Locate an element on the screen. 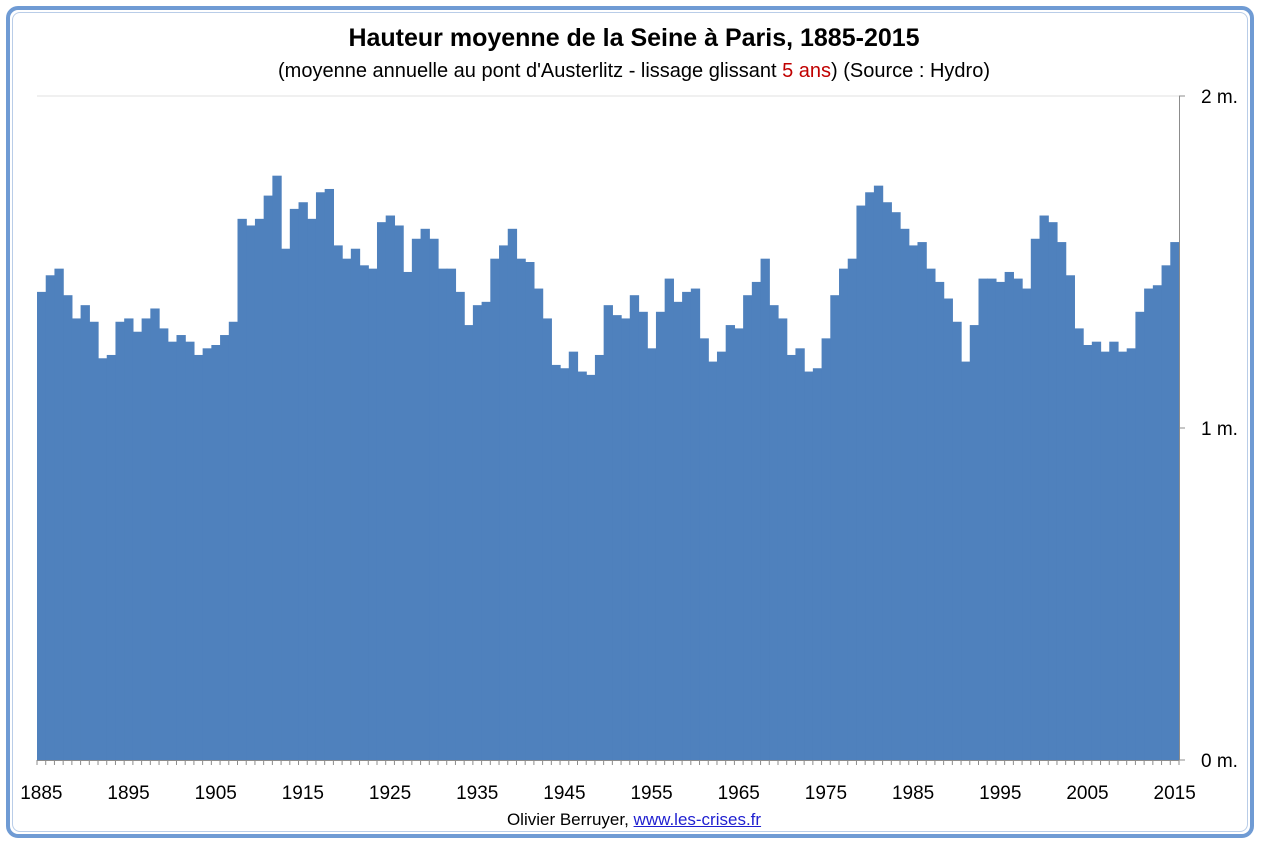  bar-1930 is located at coordinates (434, 499).